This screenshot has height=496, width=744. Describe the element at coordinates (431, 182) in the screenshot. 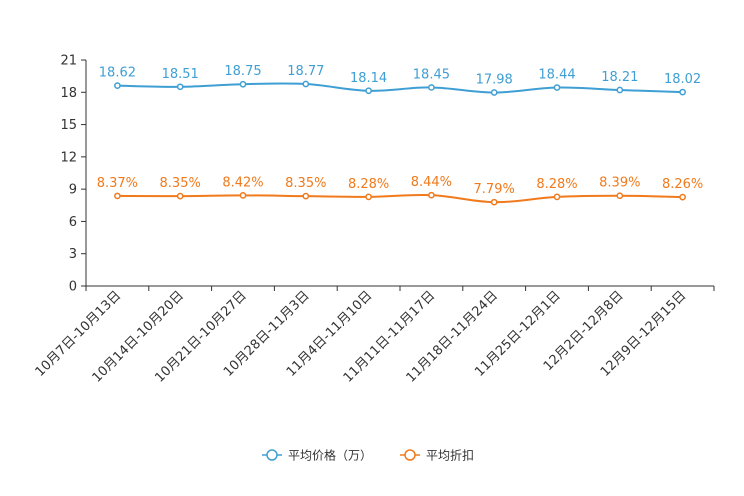

I see `data-label: 8.44%` at that location.